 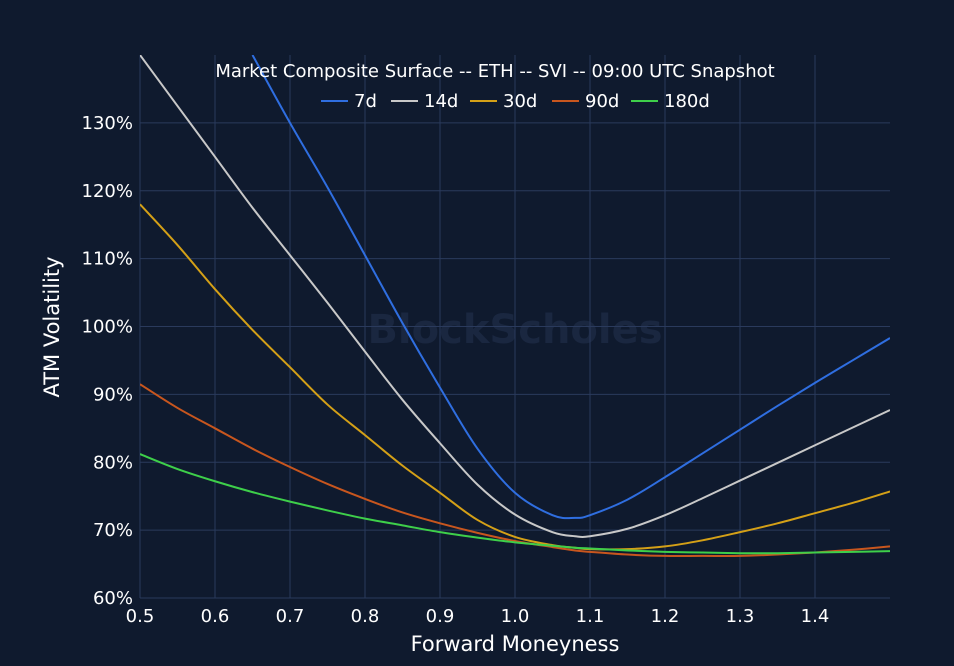 What do you see at coordinates (365, 101) in the screenshot?
I see `legend-label: 7d` at bounding box center [365, 101].